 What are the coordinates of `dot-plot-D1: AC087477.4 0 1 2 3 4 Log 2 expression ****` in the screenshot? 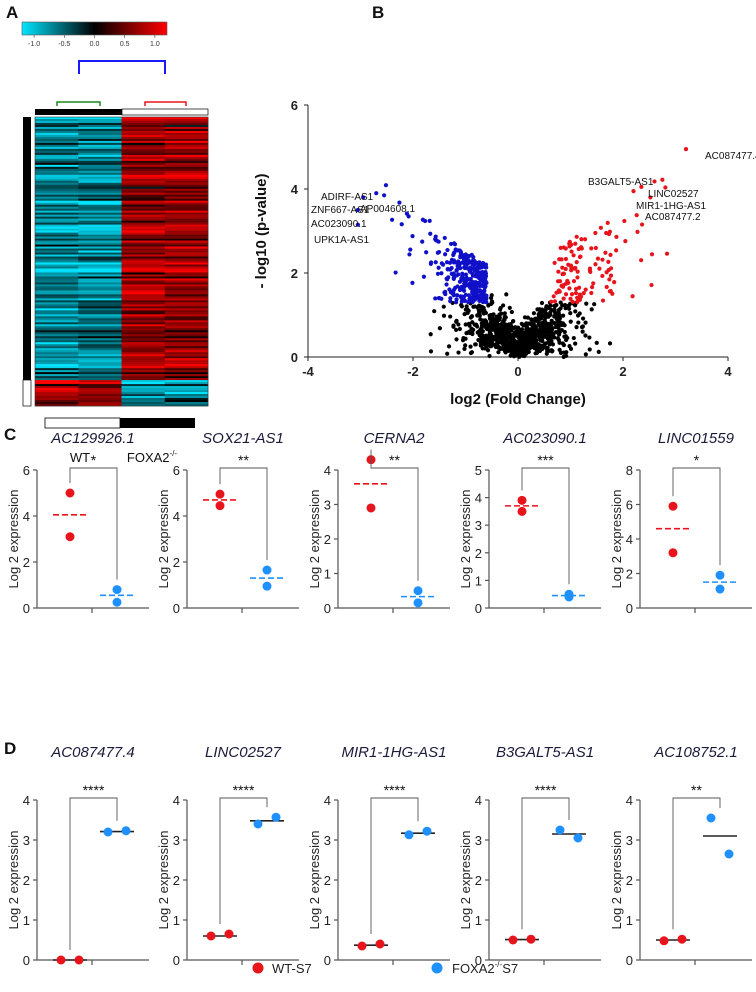 It's located at (77, 856).